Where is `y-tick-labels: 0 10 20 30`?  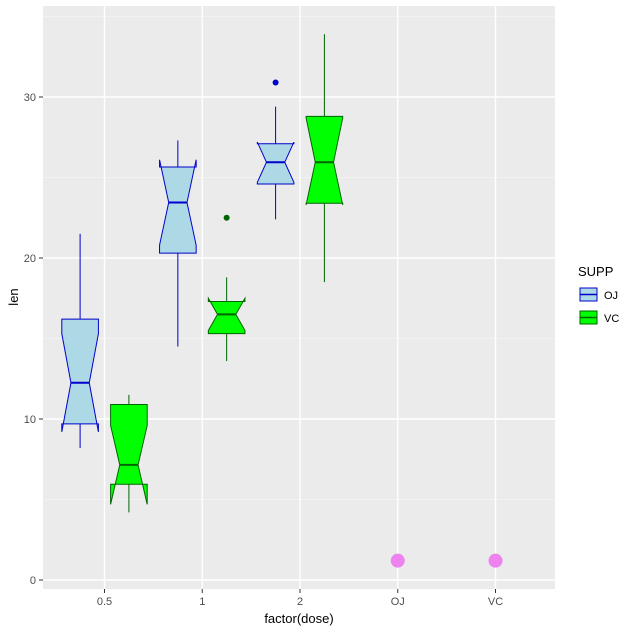 y-tick-labels: 0 10 20 30 is located at coordinates (30, 339).